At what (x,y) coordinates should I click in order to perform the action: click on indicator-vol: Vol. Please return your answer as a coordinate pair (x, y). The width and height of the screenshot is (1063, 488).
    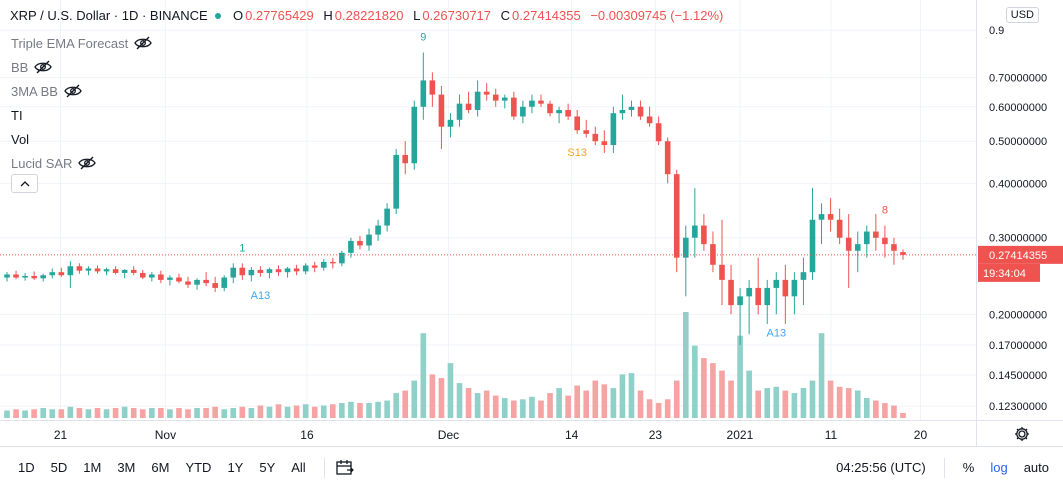
    Looking at the image, I should click on (81, 139).